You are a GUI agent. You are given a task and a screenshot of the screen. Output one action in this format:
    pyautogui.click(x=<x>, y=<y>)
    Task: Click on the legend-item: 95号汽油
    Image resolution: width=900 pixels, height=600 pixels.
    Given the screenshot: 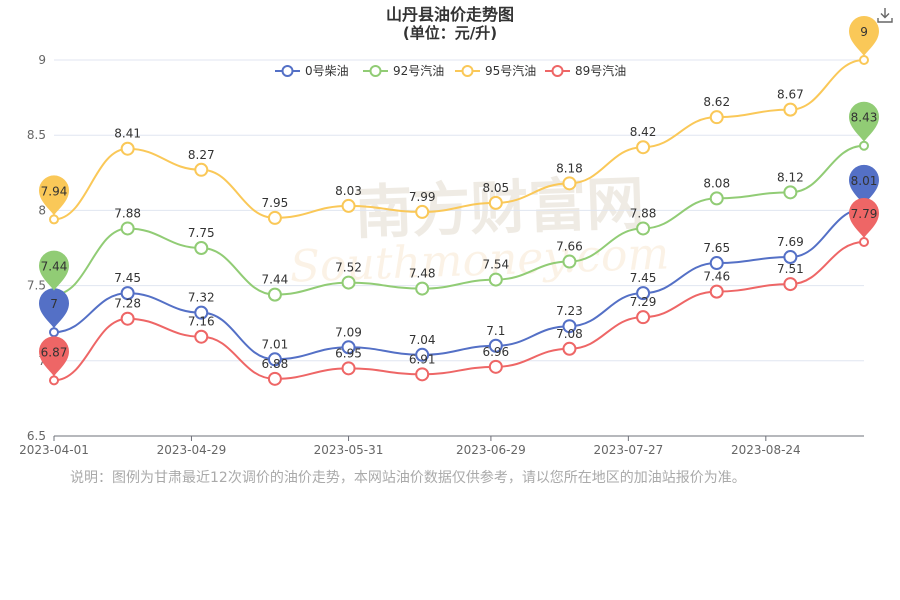 What is the action you would take?
    pyautogui.click(x=495, y=70)
    